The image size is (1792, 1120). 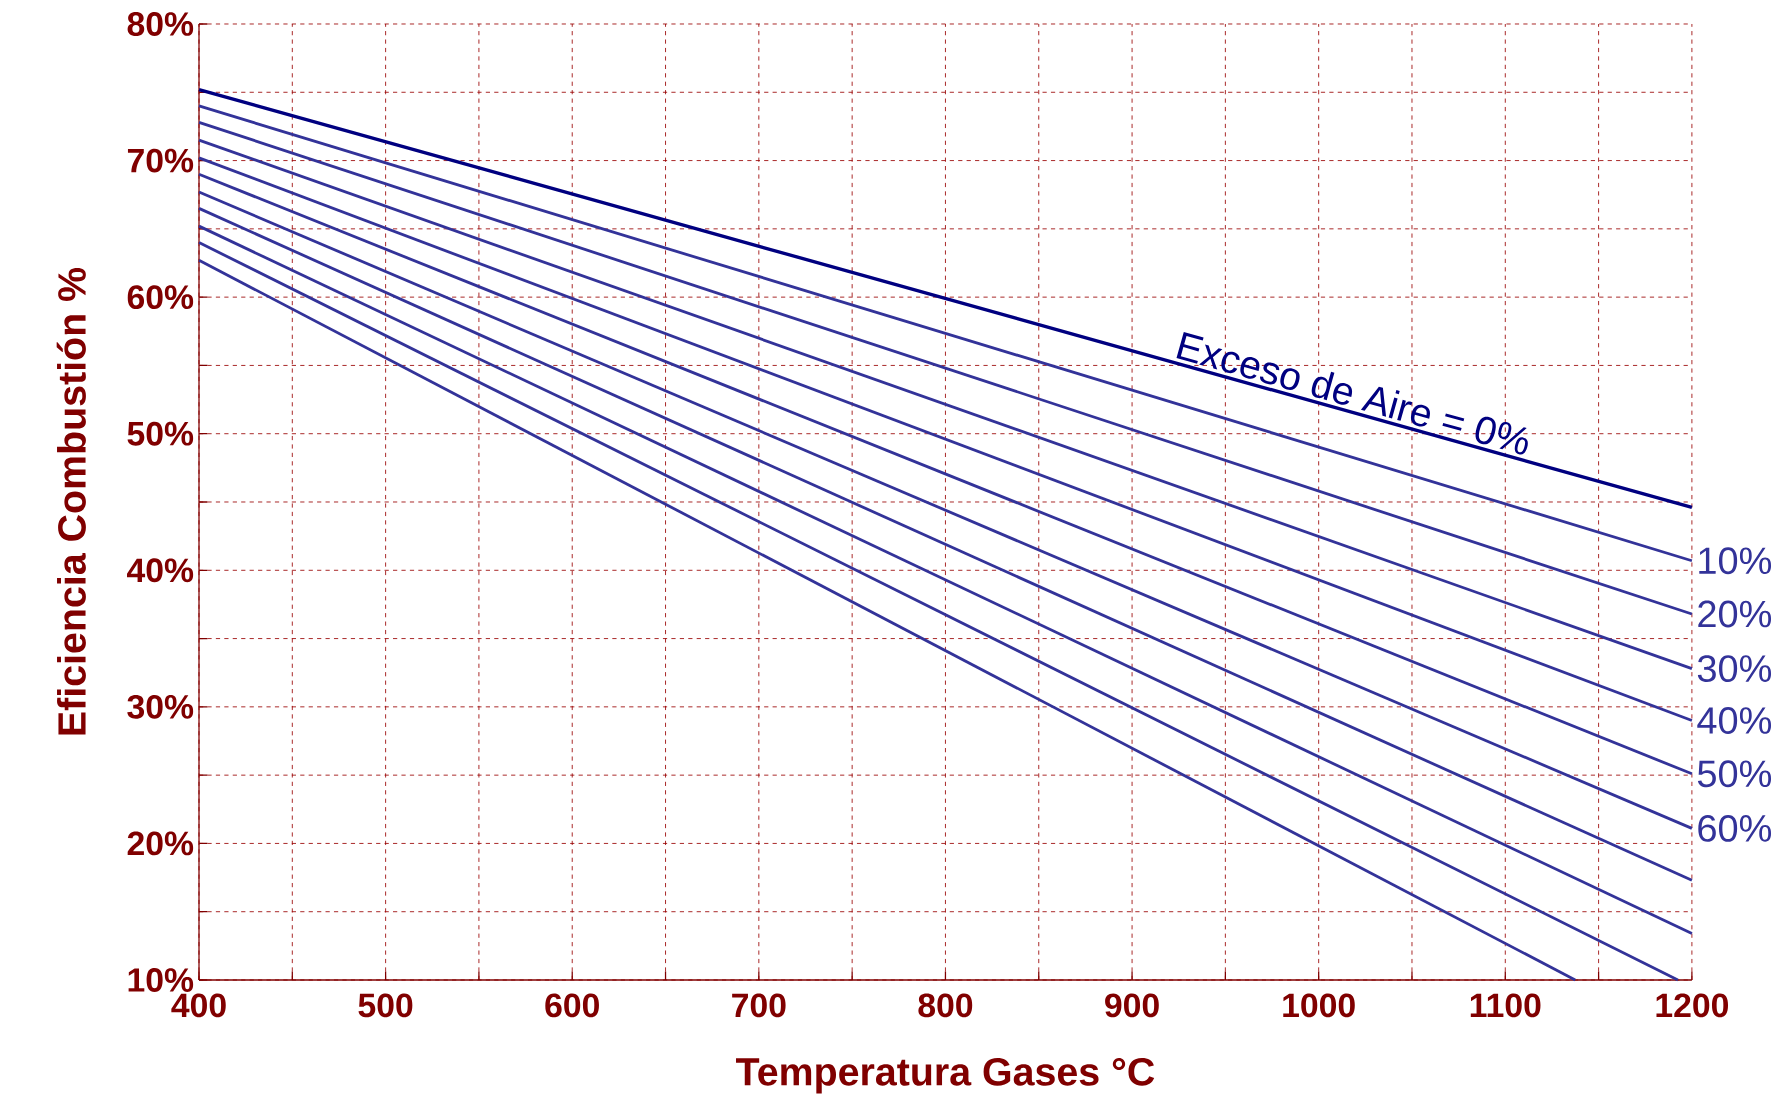 What do you see at coordinates (198, 1005) in the screenshot?
I see `x-tick-label: 400` at bounding box center [198, 1005].